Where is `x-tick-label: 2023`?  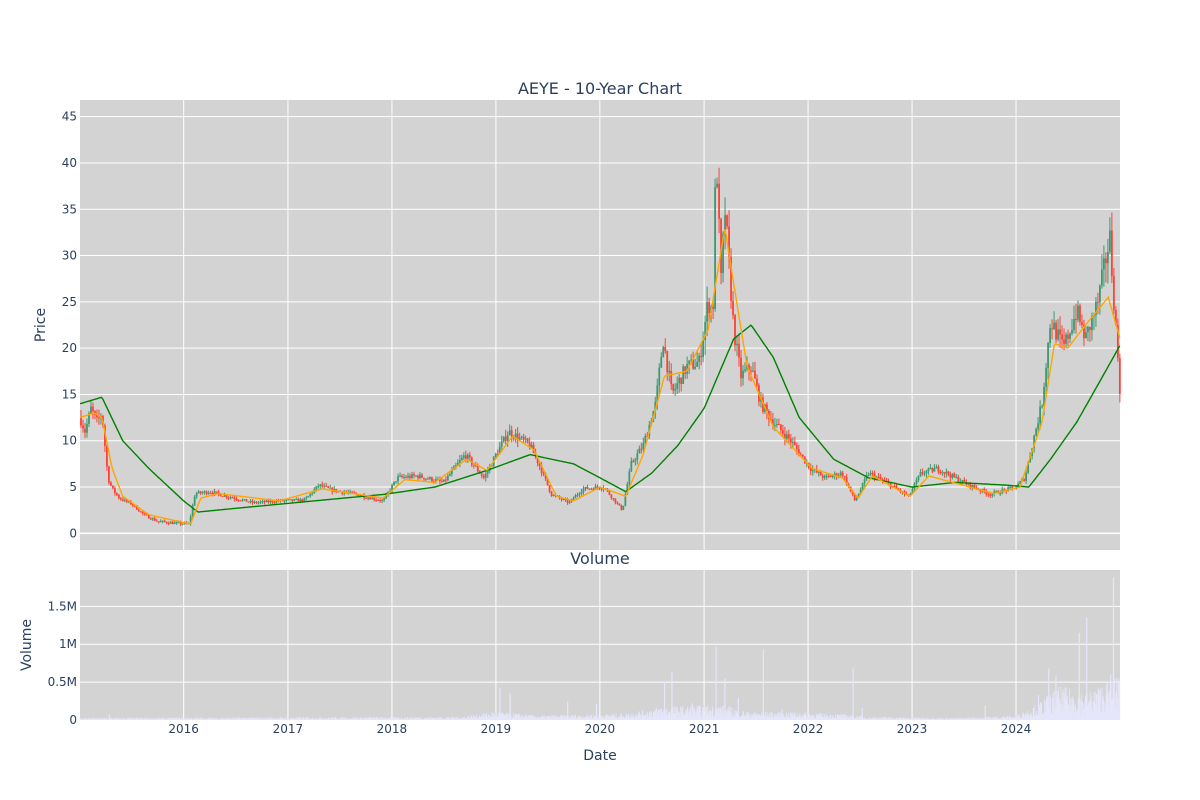 x-tick-label: 2023 is located at coordinates (912, 729).